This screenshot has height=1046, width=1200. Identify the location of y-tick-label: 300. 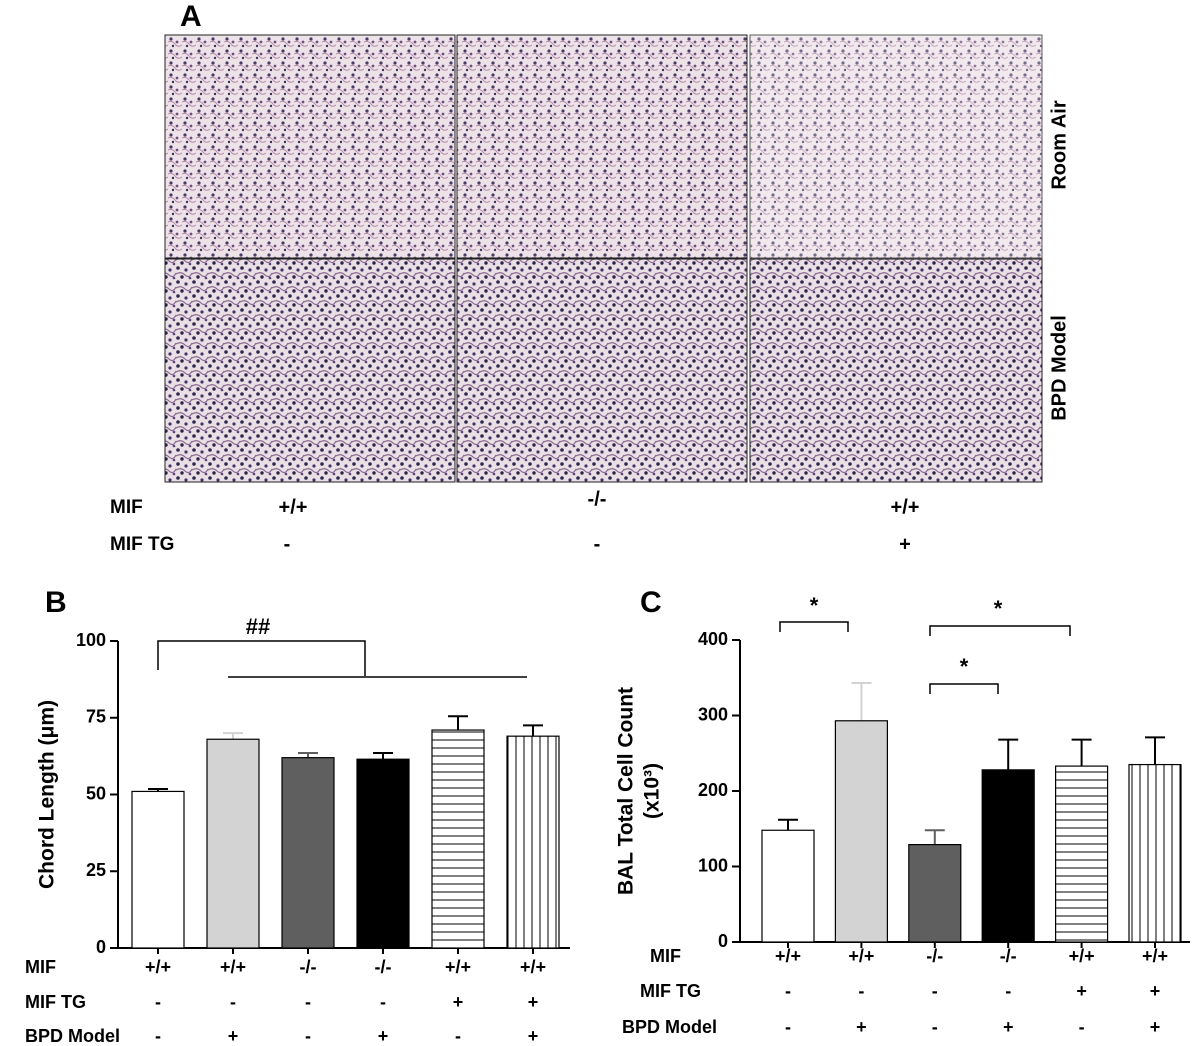
(713, 714).